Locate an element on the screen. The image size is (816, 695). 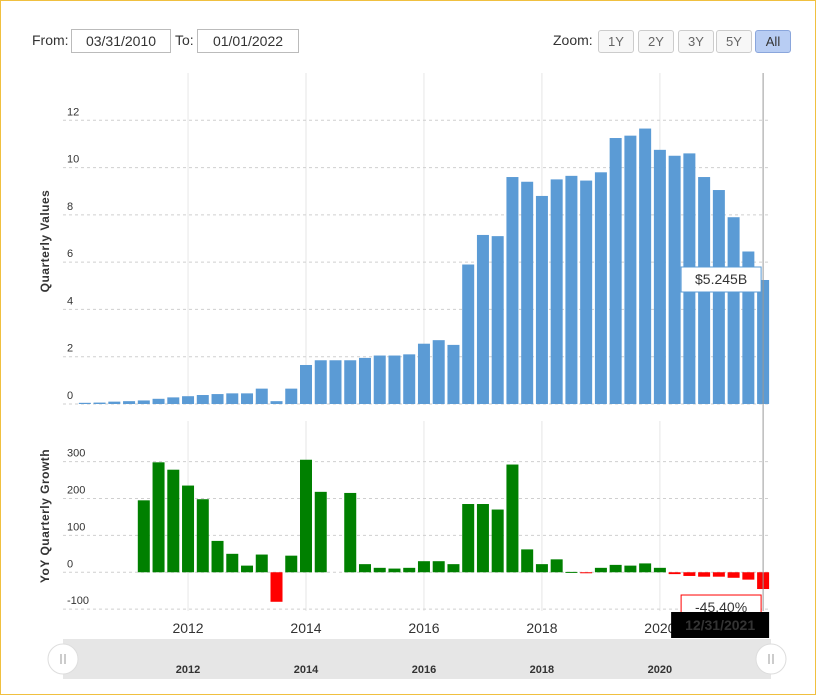
navigator is located at coordinates (417, 659).